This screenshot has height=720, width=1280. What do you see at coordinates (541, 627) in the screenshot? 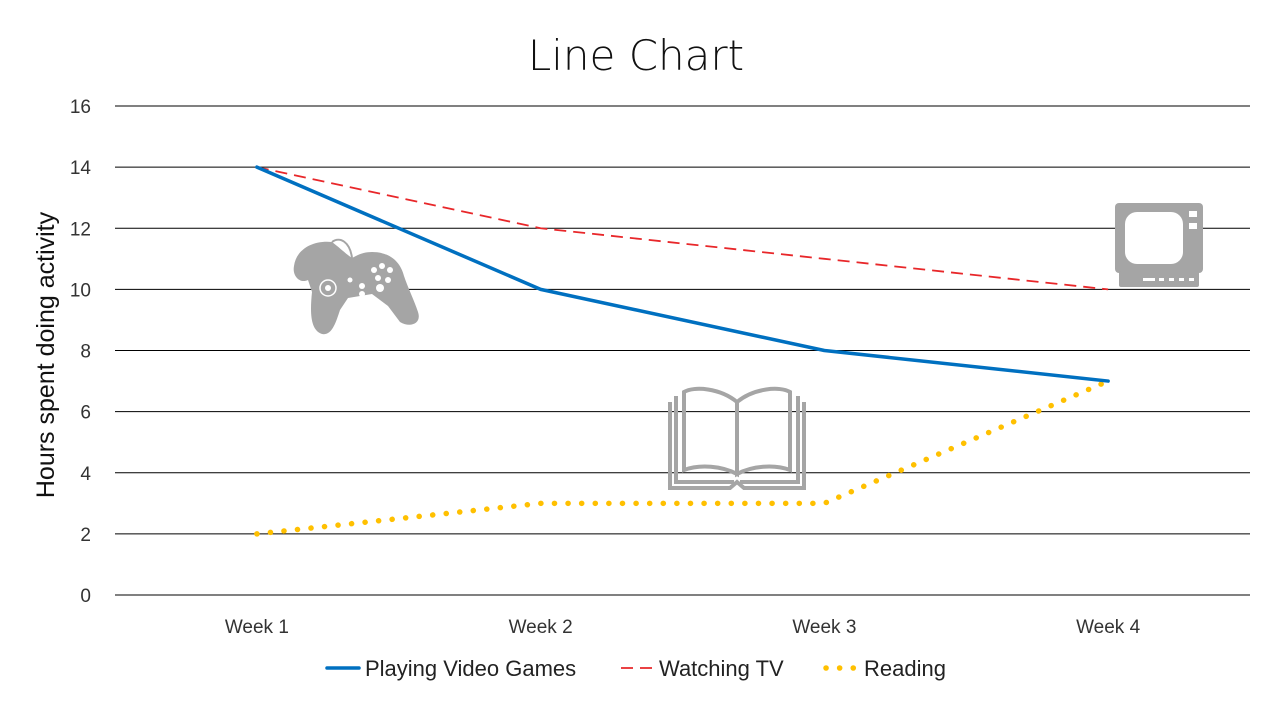
I see `x-tick-label: Week 2` at bounding box center [541, 627].